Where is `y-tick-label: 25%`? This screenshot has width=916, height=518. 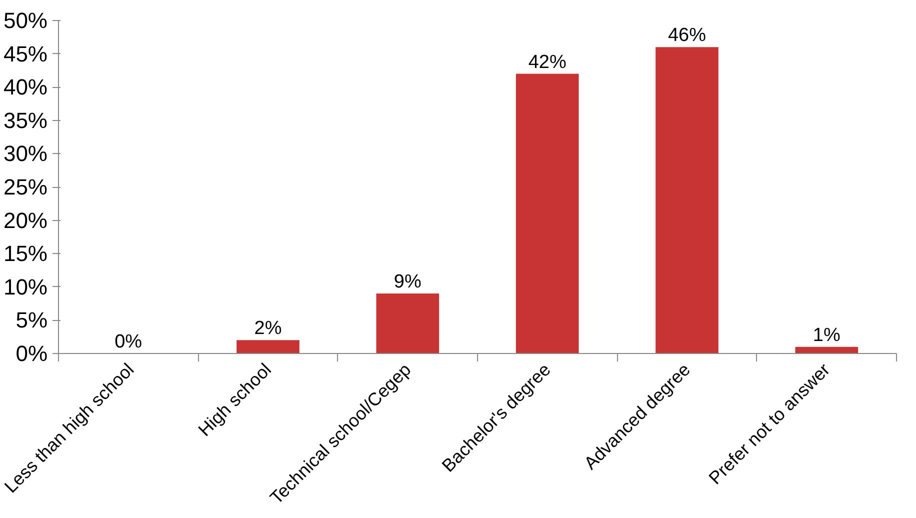
y-tick-label: 25% is located at coordinates (25, 187).